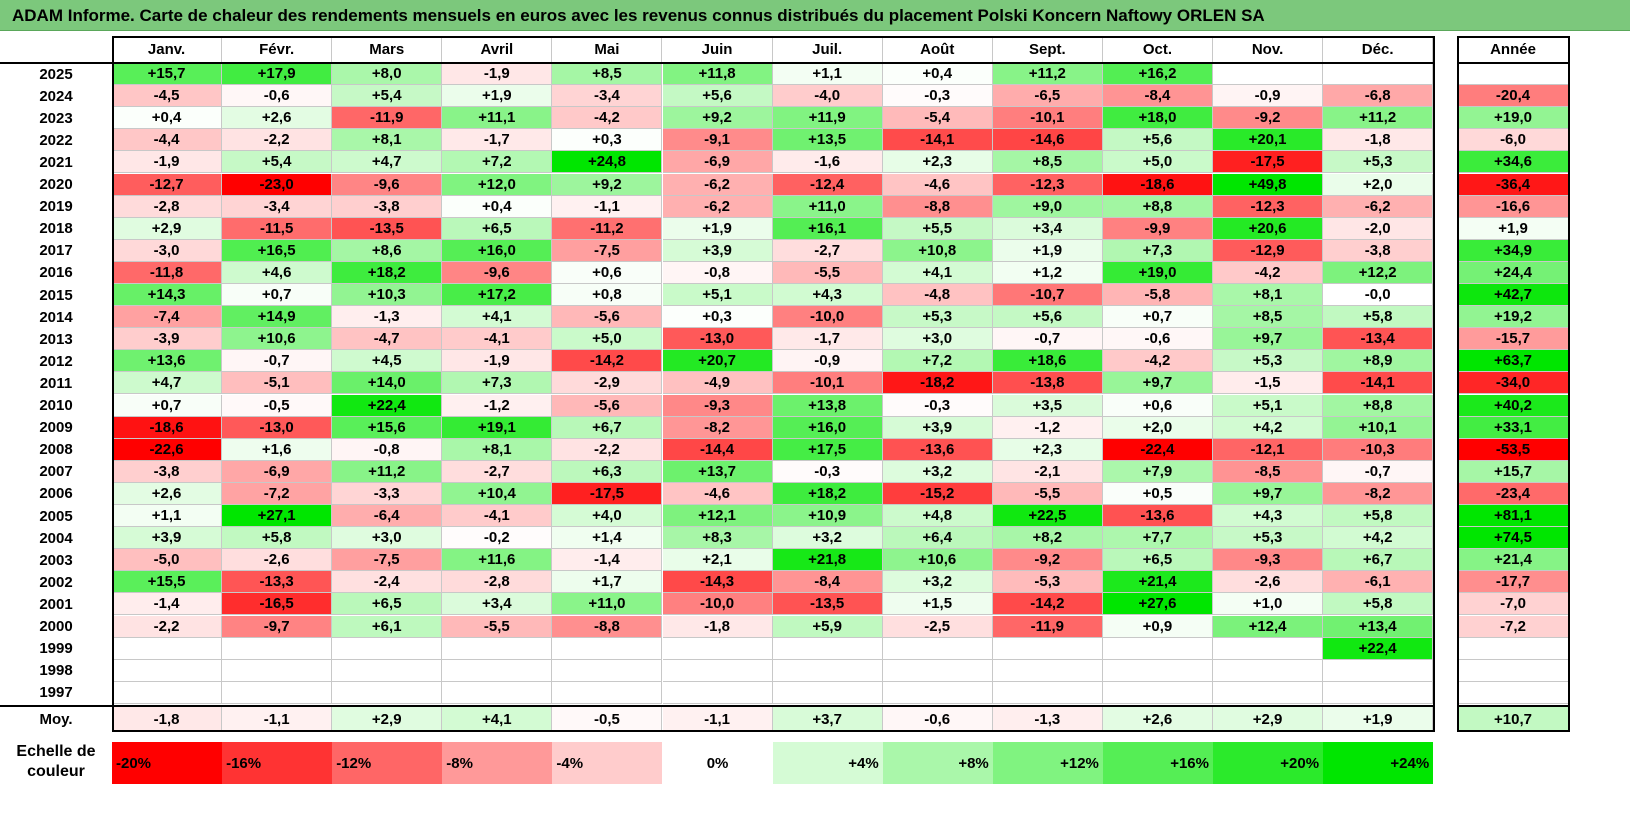 This screenshot has height=815, width=1630. I want to click on heatmap-cell: +10,9, so click(827, 516).